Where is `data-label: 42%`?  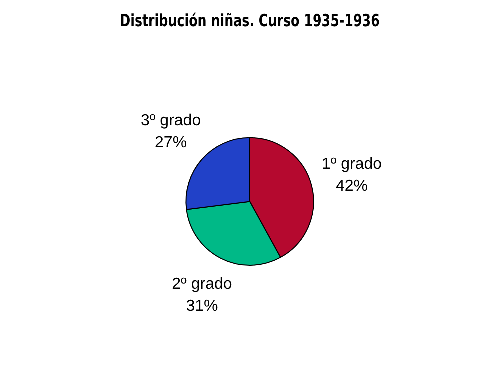 data-label: 42% is located at coordinates (352, 186).